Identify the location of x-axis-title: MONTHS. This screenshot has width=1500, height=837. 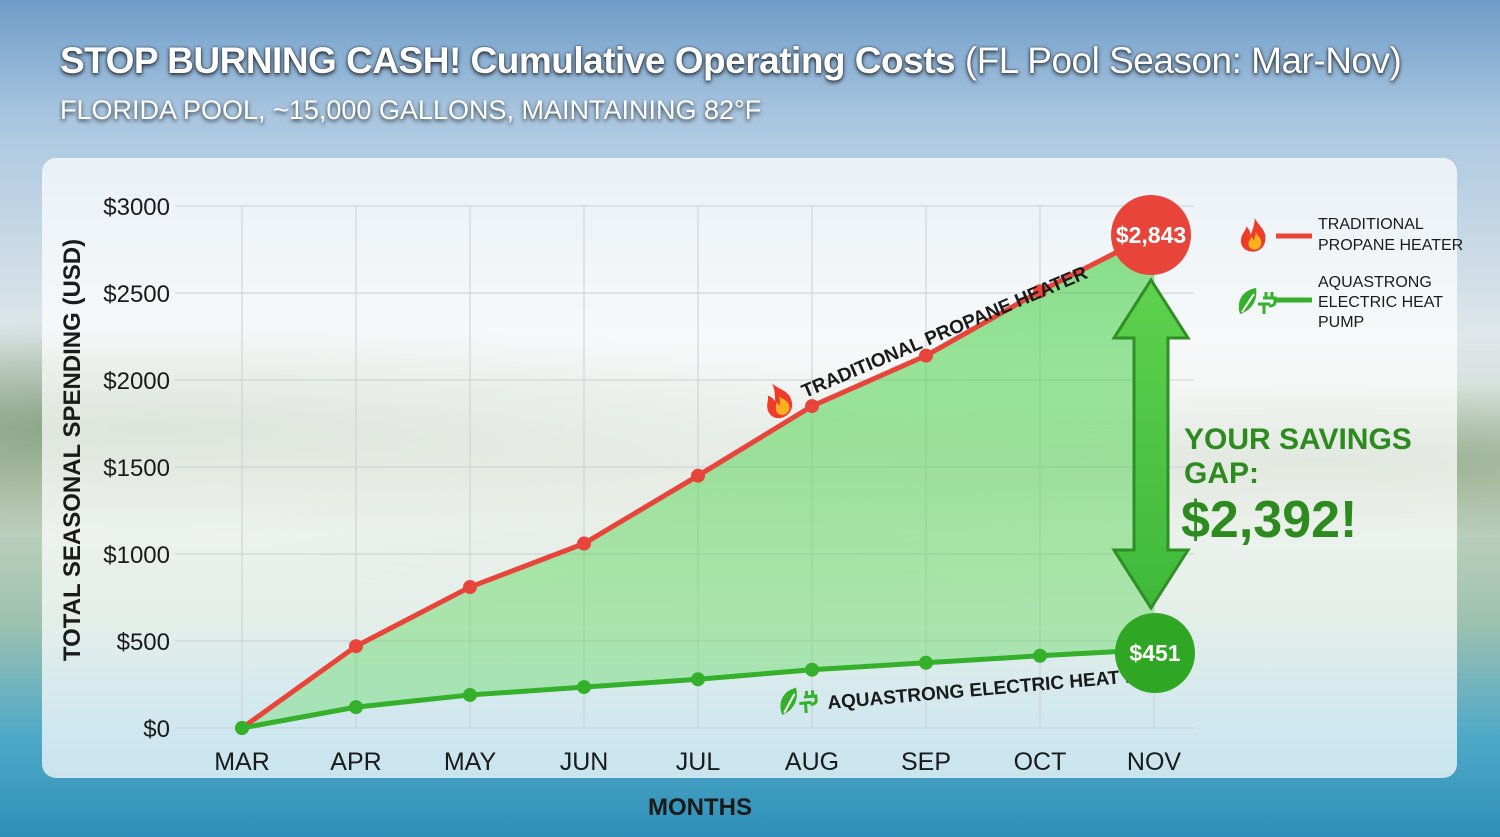
(700, 807).